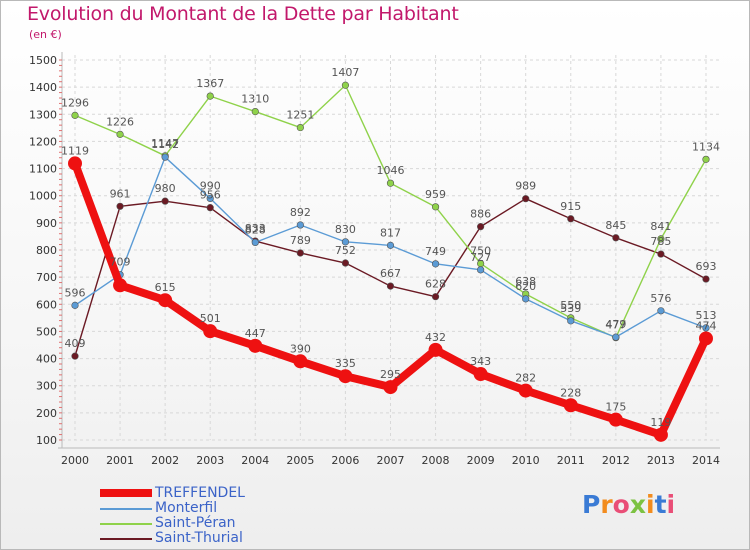  I want to click on y-tick-label: 1000, so click(43, 196).